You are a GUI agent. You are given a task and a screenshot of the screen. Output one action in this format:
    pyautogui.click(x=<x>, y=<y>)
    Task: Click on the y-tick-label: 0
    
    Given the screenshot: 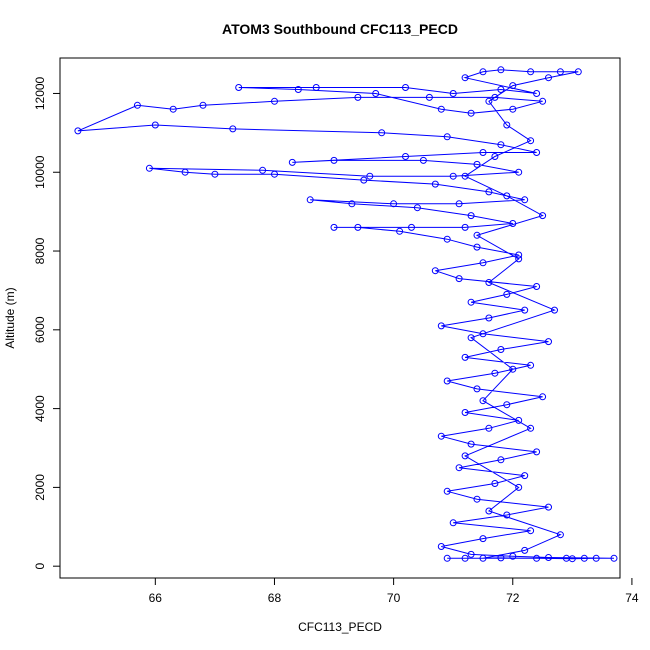 What is the action you would take?
    pyautogui.click(x=40, y=566)
    